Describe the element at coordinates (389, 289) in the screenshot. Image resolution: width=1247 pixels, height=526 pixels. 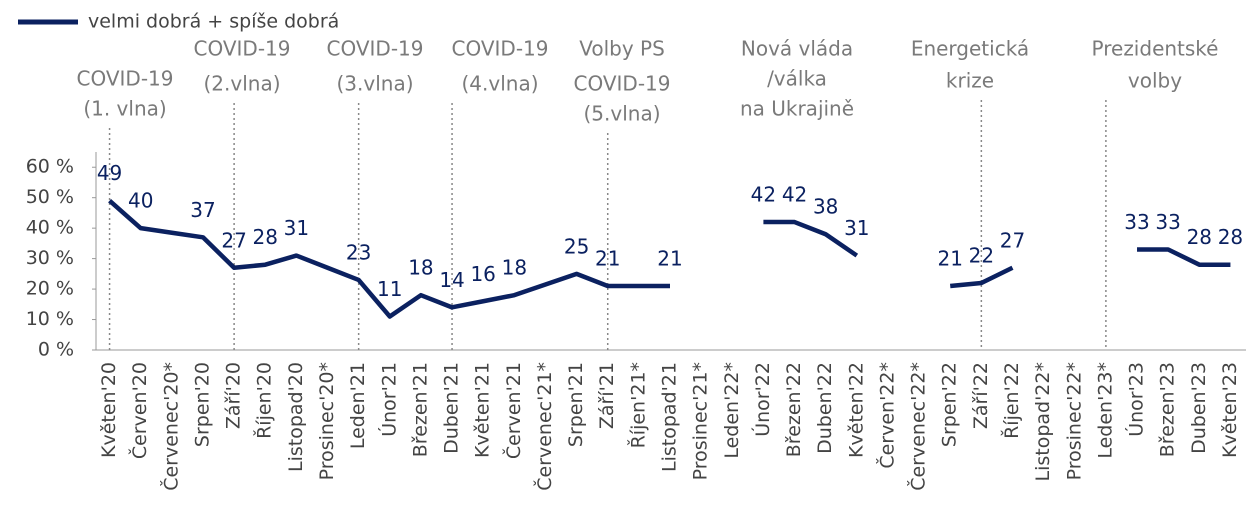
I see `data-label: 11` at that location.